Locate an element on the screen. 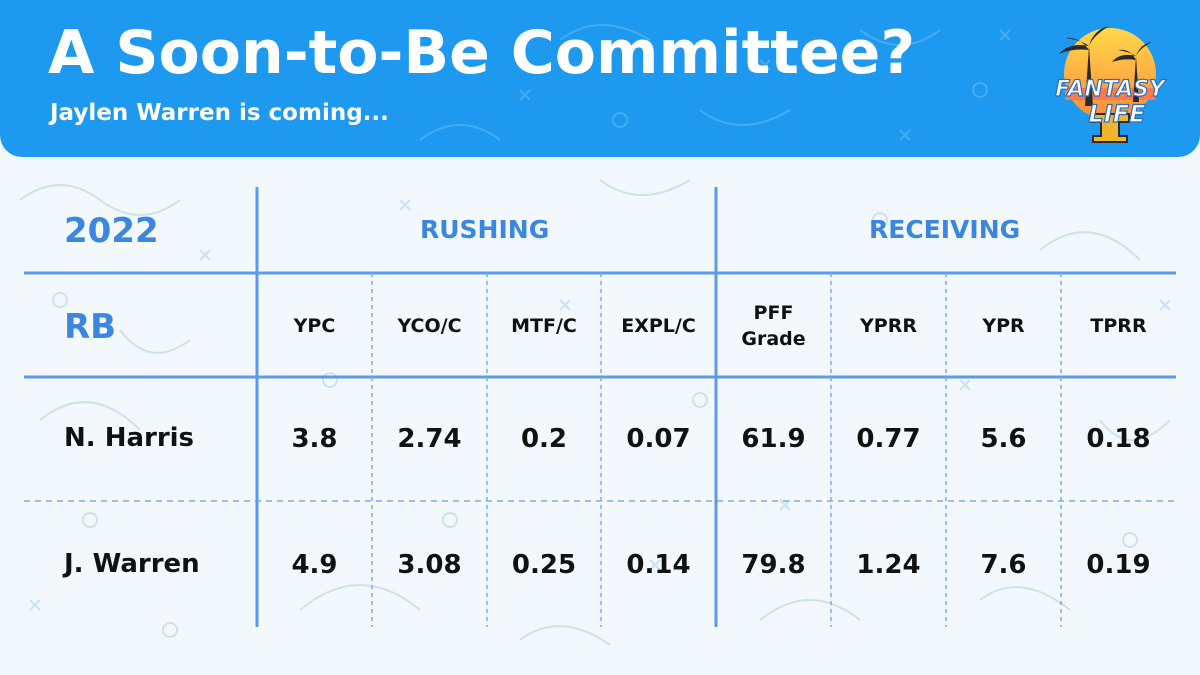  position-label: RB is located at coordinates (90, 327).